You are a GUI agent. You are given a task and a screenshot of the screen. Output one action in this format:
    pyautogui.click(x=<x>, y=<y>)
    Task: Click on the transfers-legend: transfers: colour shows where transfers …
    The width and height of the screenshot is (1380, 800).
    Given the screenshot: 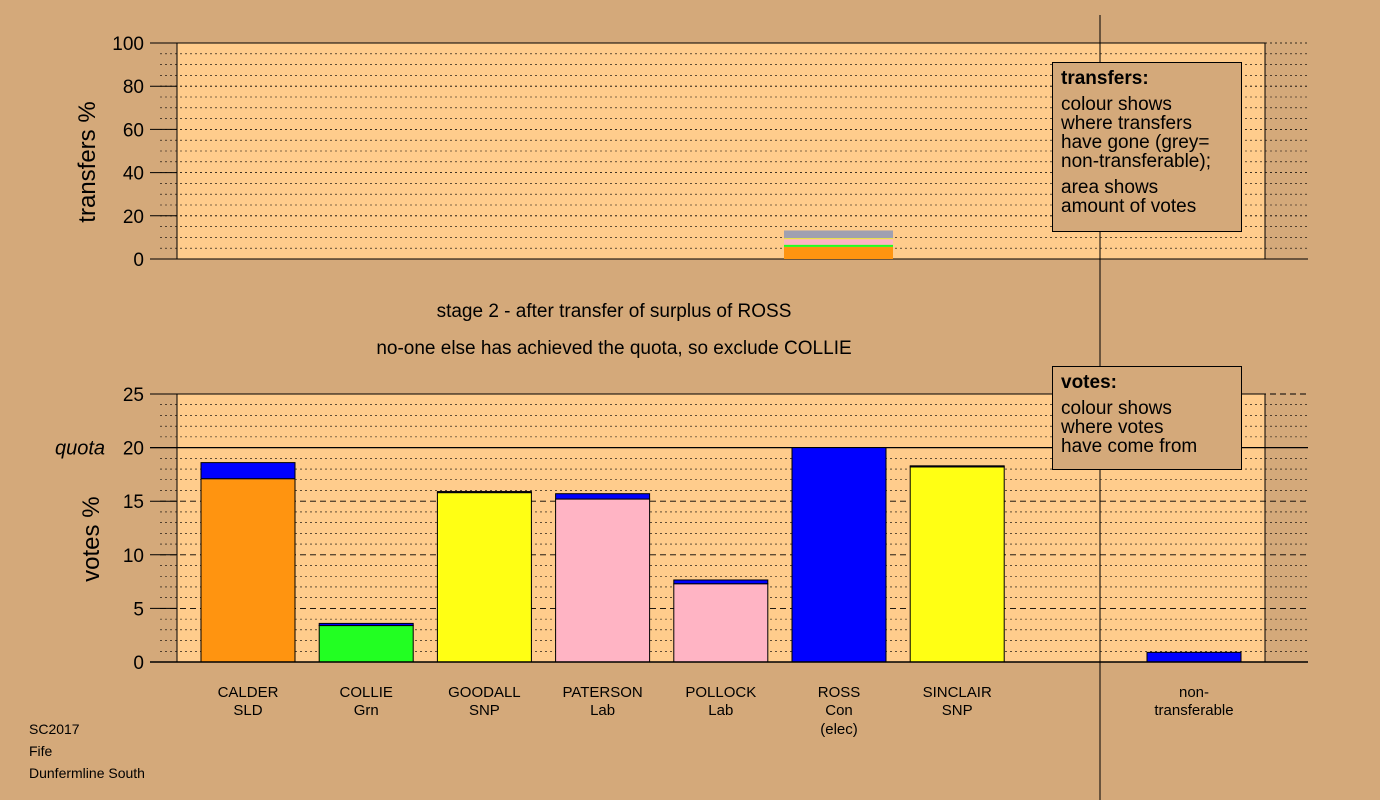 What is the action you would take?
    pyautogui.click(x=1147, y=147)
    